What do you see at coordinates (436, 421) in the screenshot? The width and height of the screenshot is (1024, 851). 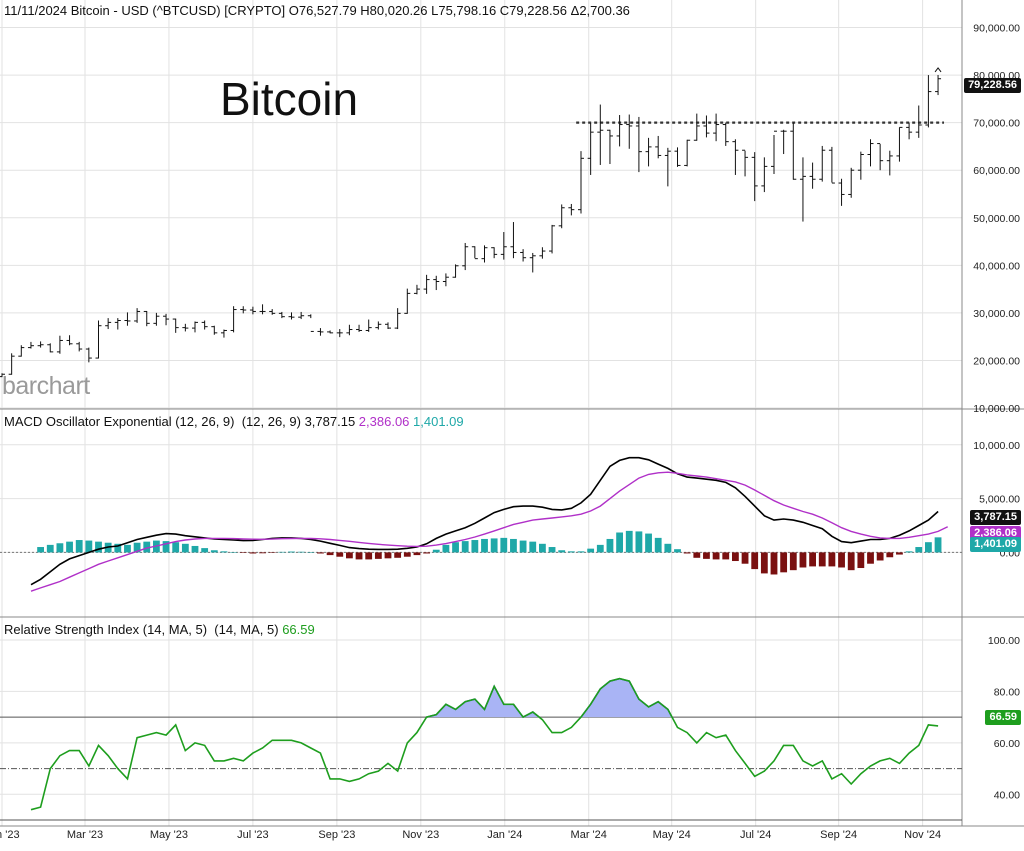 I see `macd-hist-value: 1,401.09` at bounding box center [436, 421].